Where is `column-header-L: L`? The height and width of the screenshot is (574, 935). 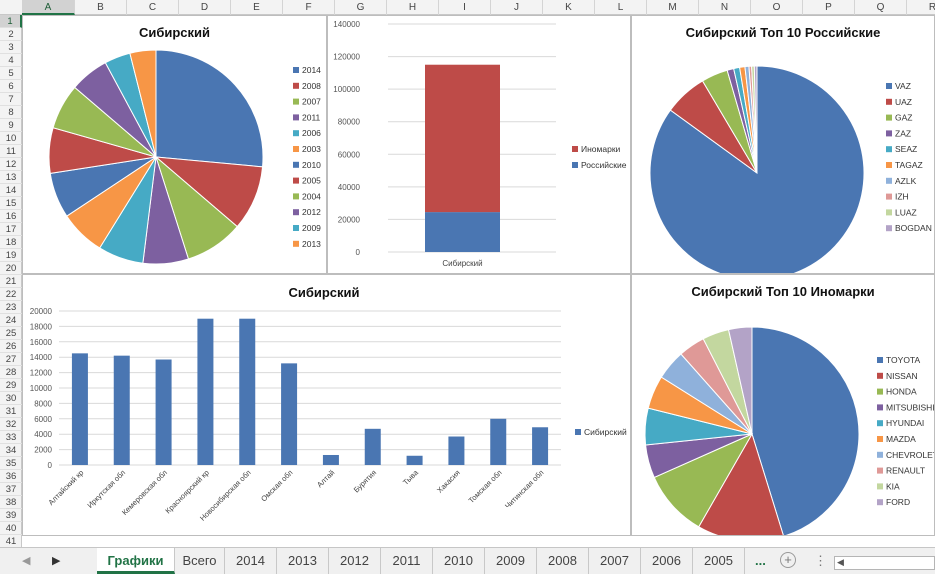
column-header-L: L is located at coordinates (621, 7).